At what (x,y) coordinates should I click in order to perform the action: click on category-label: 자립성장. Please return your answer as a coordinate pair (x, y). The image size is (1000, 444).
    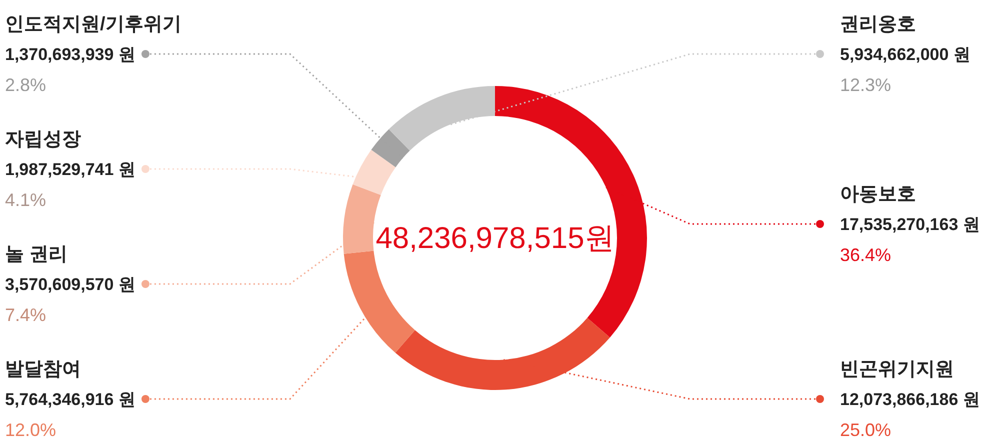
    Looking at the image, I should click on (43, 139).